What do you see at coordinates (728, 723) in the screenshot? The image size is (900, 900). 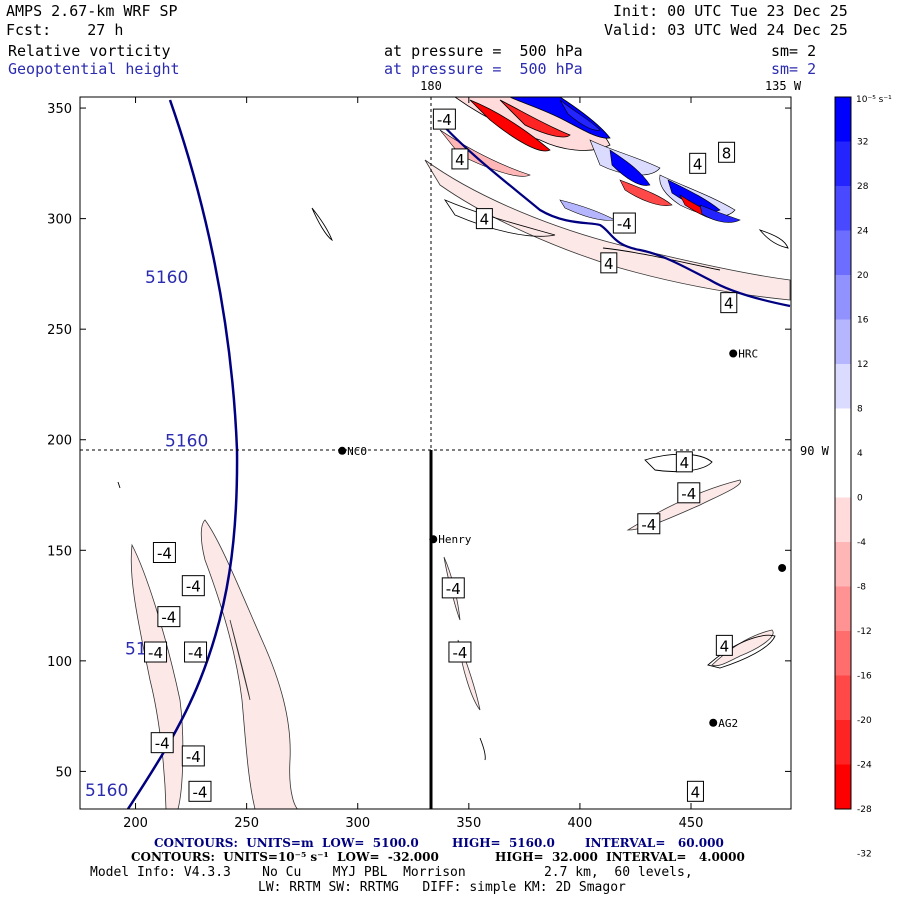 I see `station-name: AG2` at bounding box center [728, 723].